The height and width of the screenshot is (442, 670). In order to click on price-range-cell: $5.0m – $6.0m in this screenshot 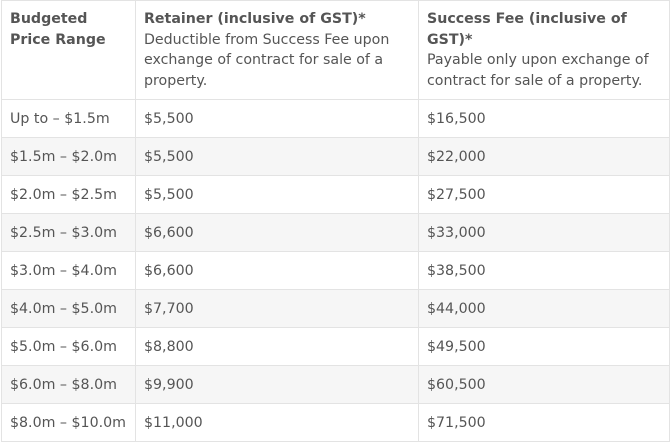, I will do `click(68, 346)`.